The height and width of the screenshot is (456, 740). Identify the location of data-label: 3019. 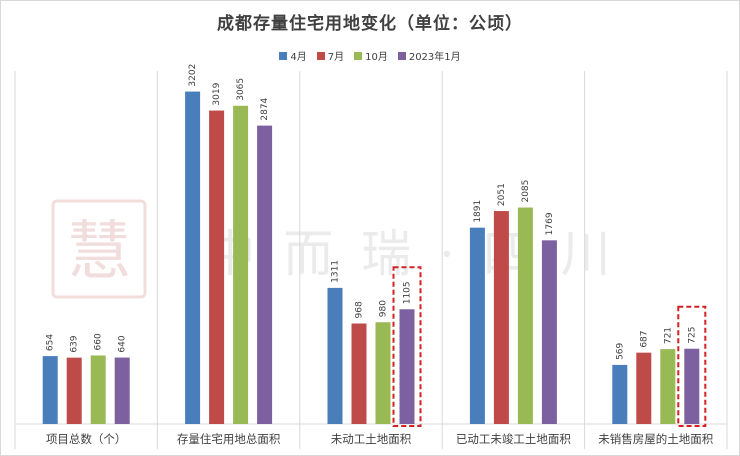
(217, 93).